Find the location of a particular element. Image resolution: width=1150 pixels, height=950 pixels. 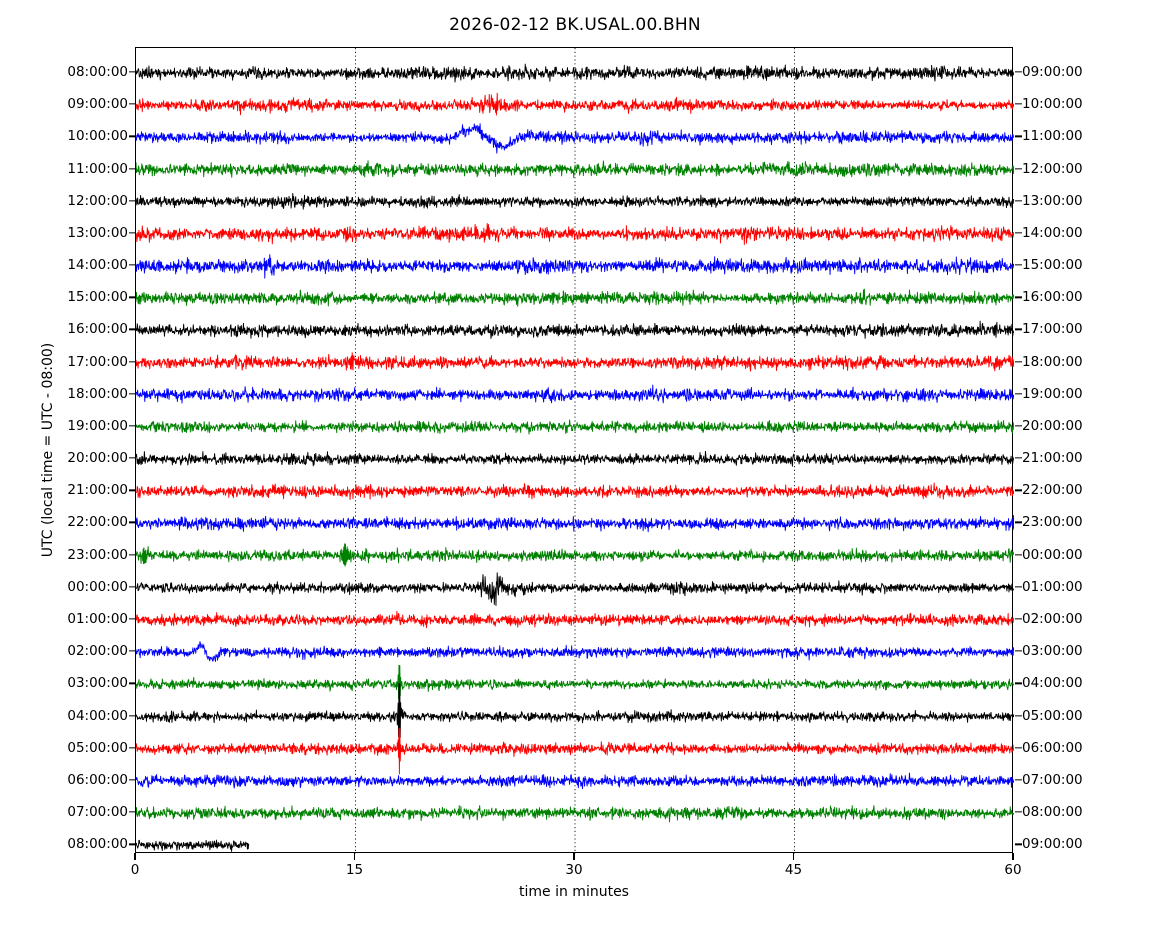

y-tick-label-right: 14:00:00 is located at coordinates (1052, 232).